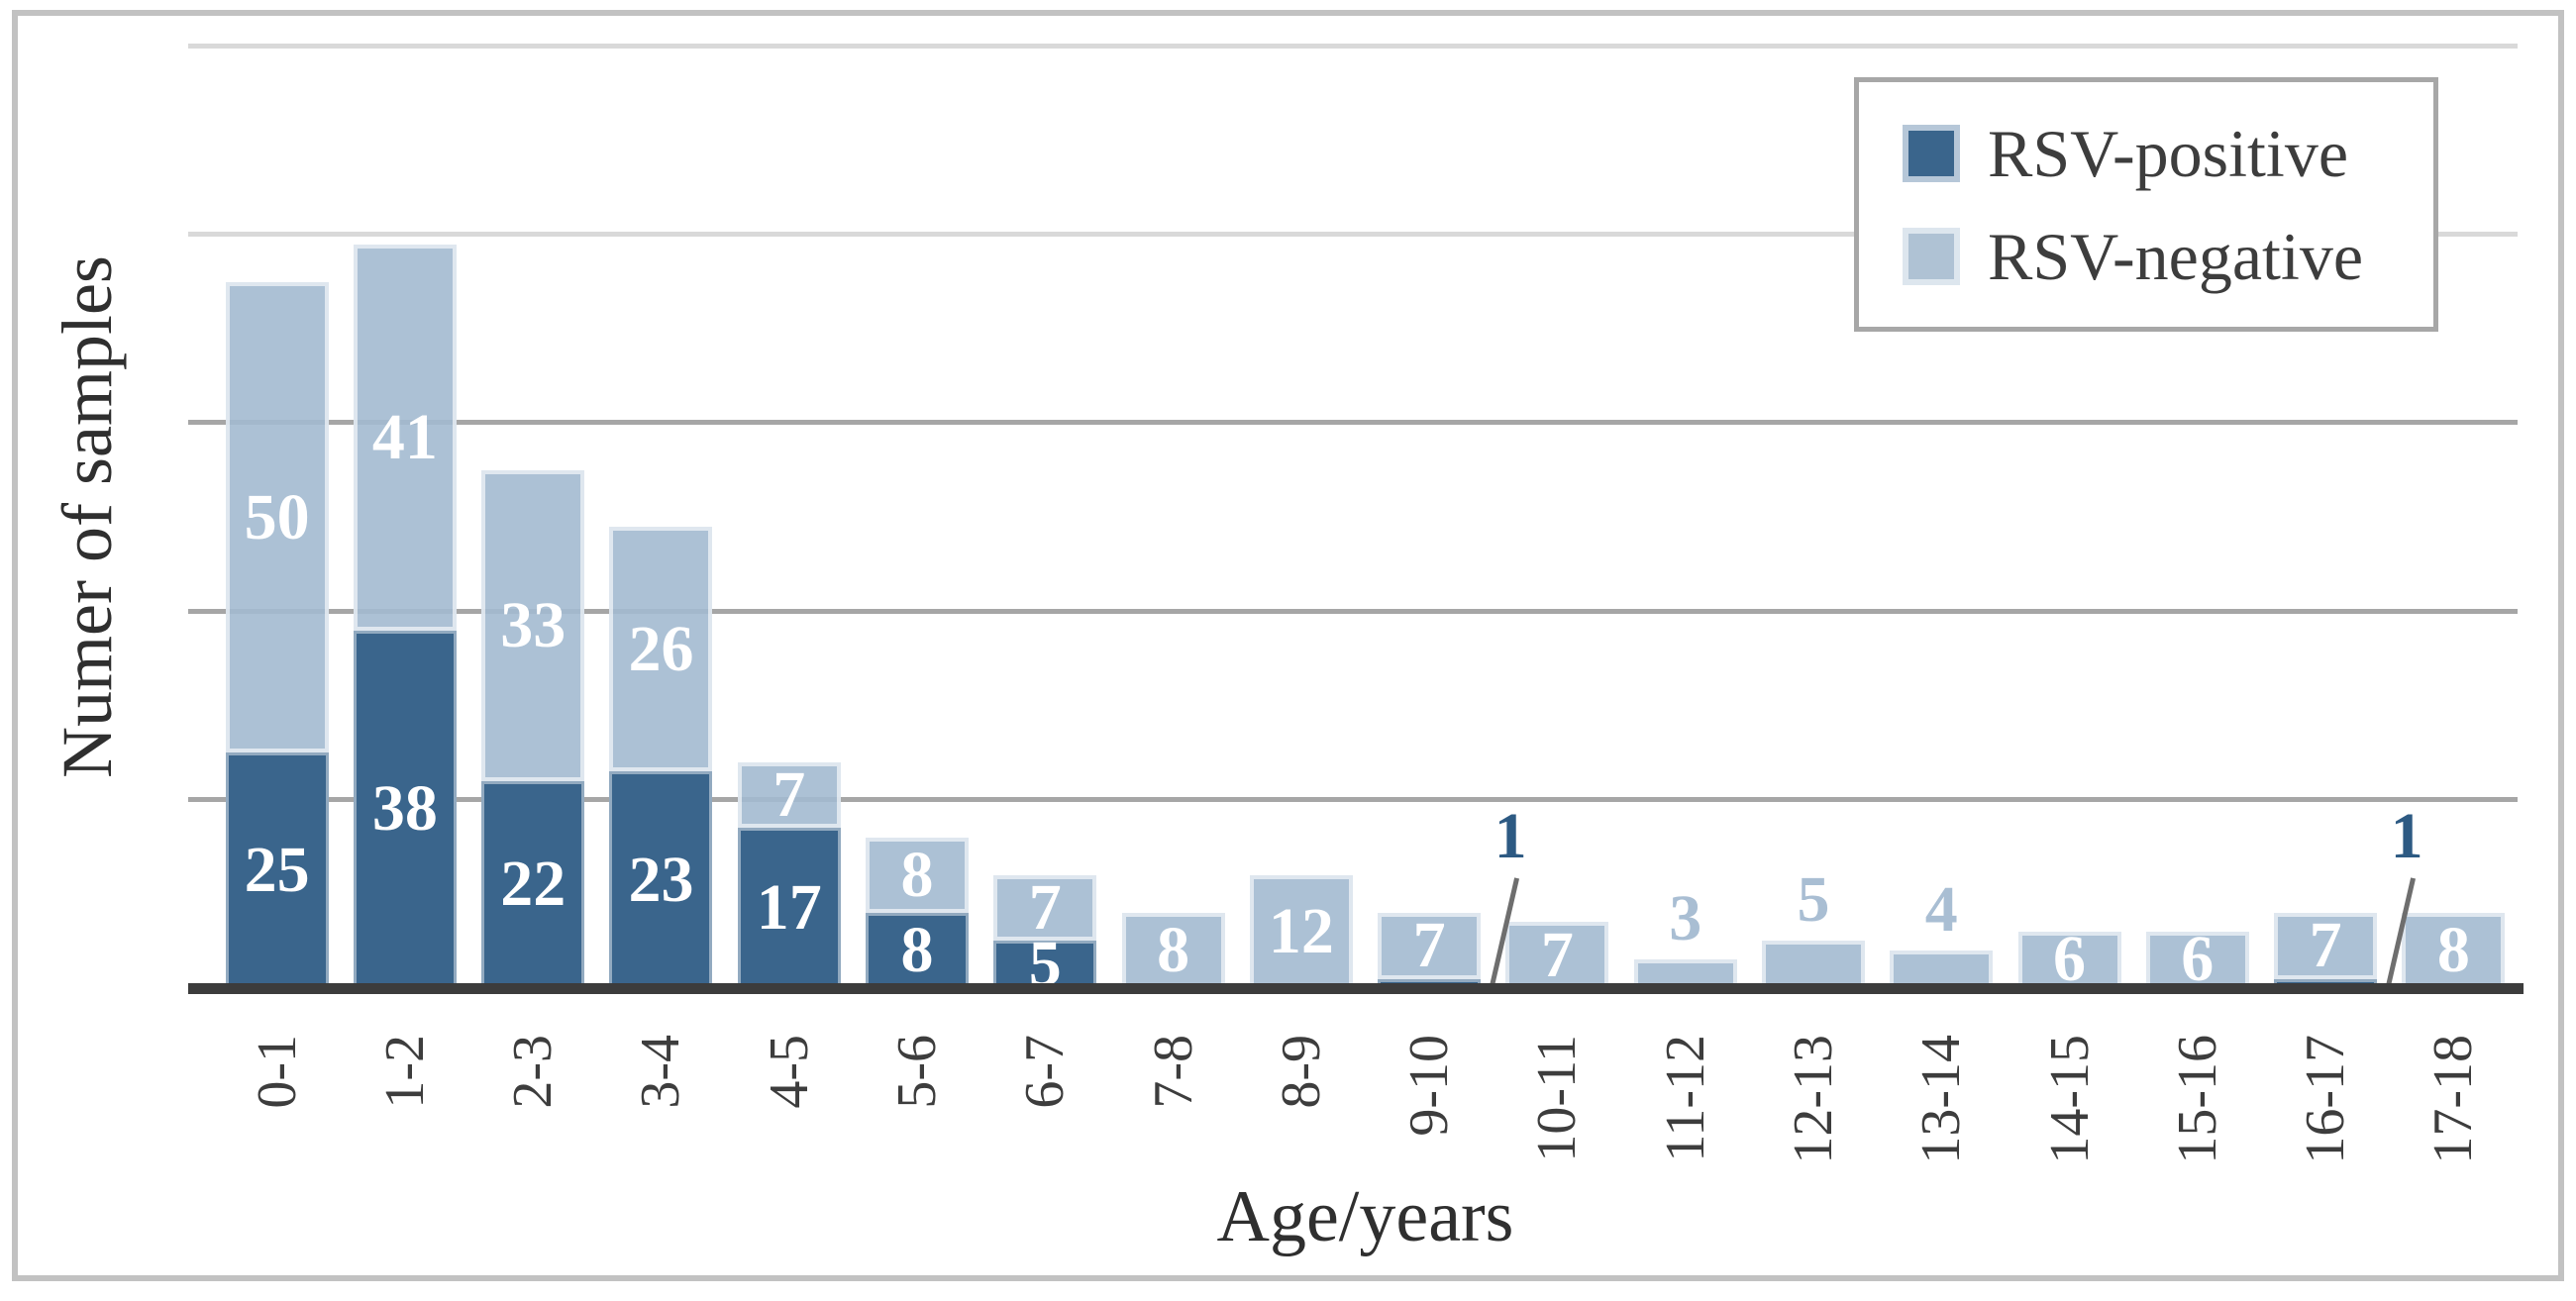 The height and width of the screenshot is (1301, 2576). I want to click on bar-segment-negative-8-9: 12, so click(1301, 931).